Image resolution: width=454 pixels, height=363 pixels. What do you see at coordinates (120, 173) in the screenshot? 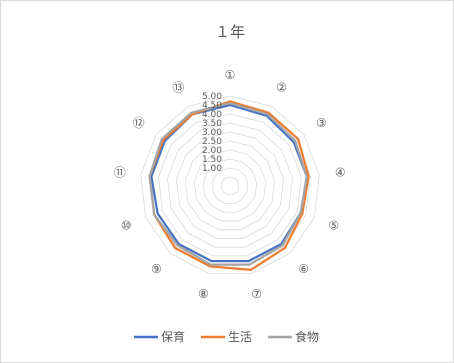
I see `category-label: ⑪` at bounding box center [120, 173].